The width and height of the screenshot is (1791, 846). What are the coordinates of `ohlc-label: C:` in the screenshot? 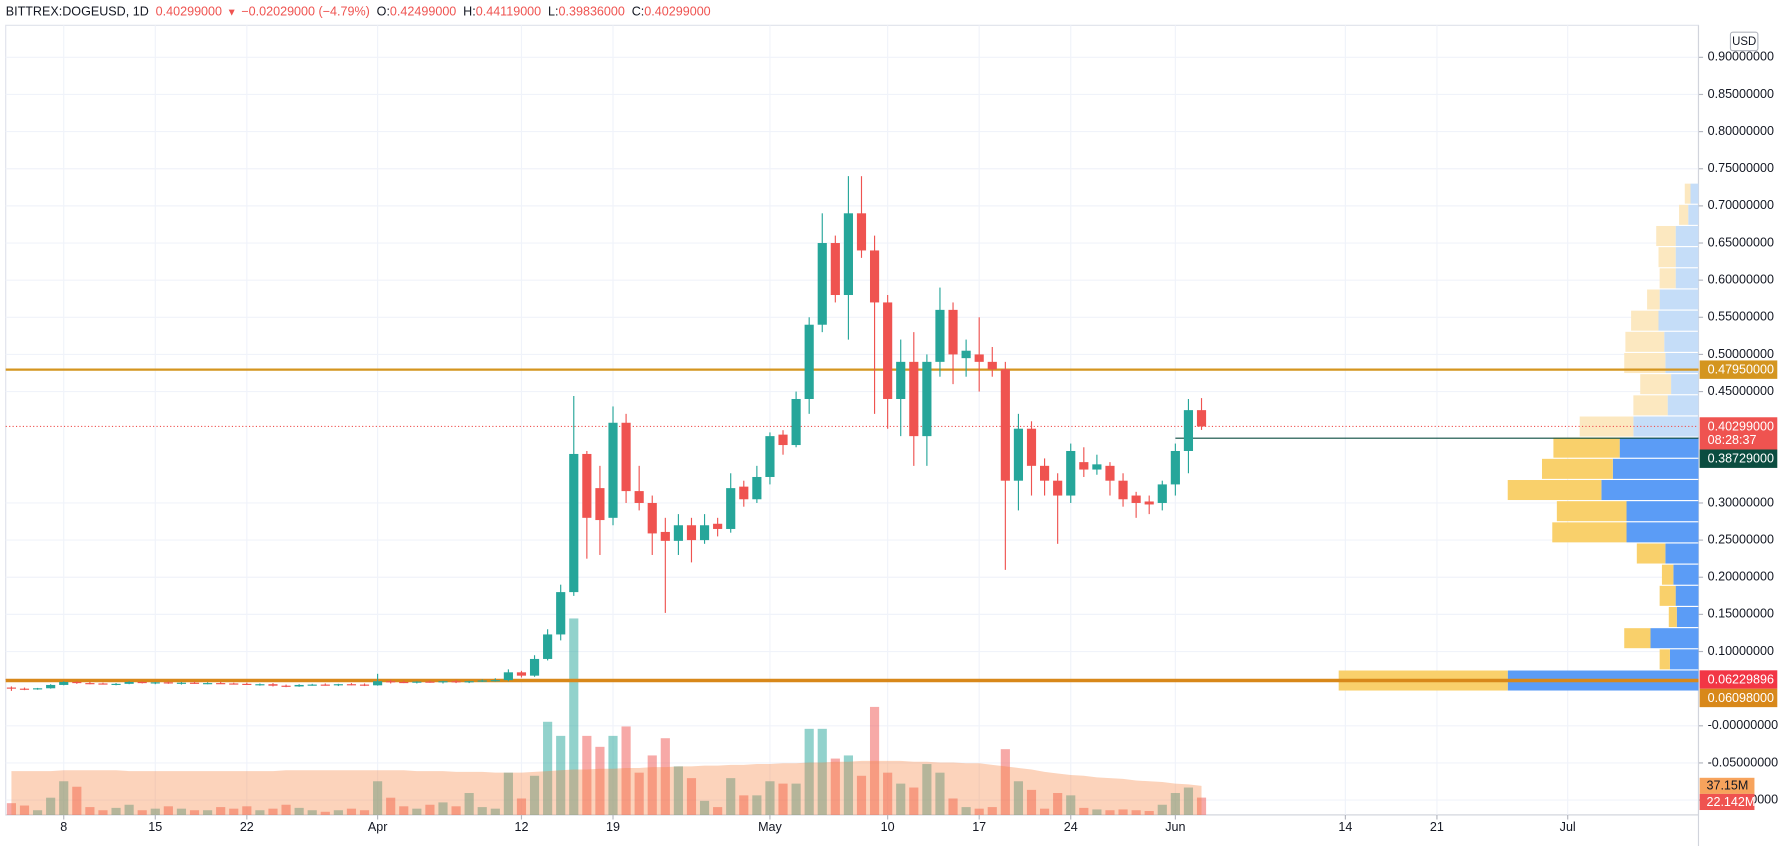 It's located at (638, 12).